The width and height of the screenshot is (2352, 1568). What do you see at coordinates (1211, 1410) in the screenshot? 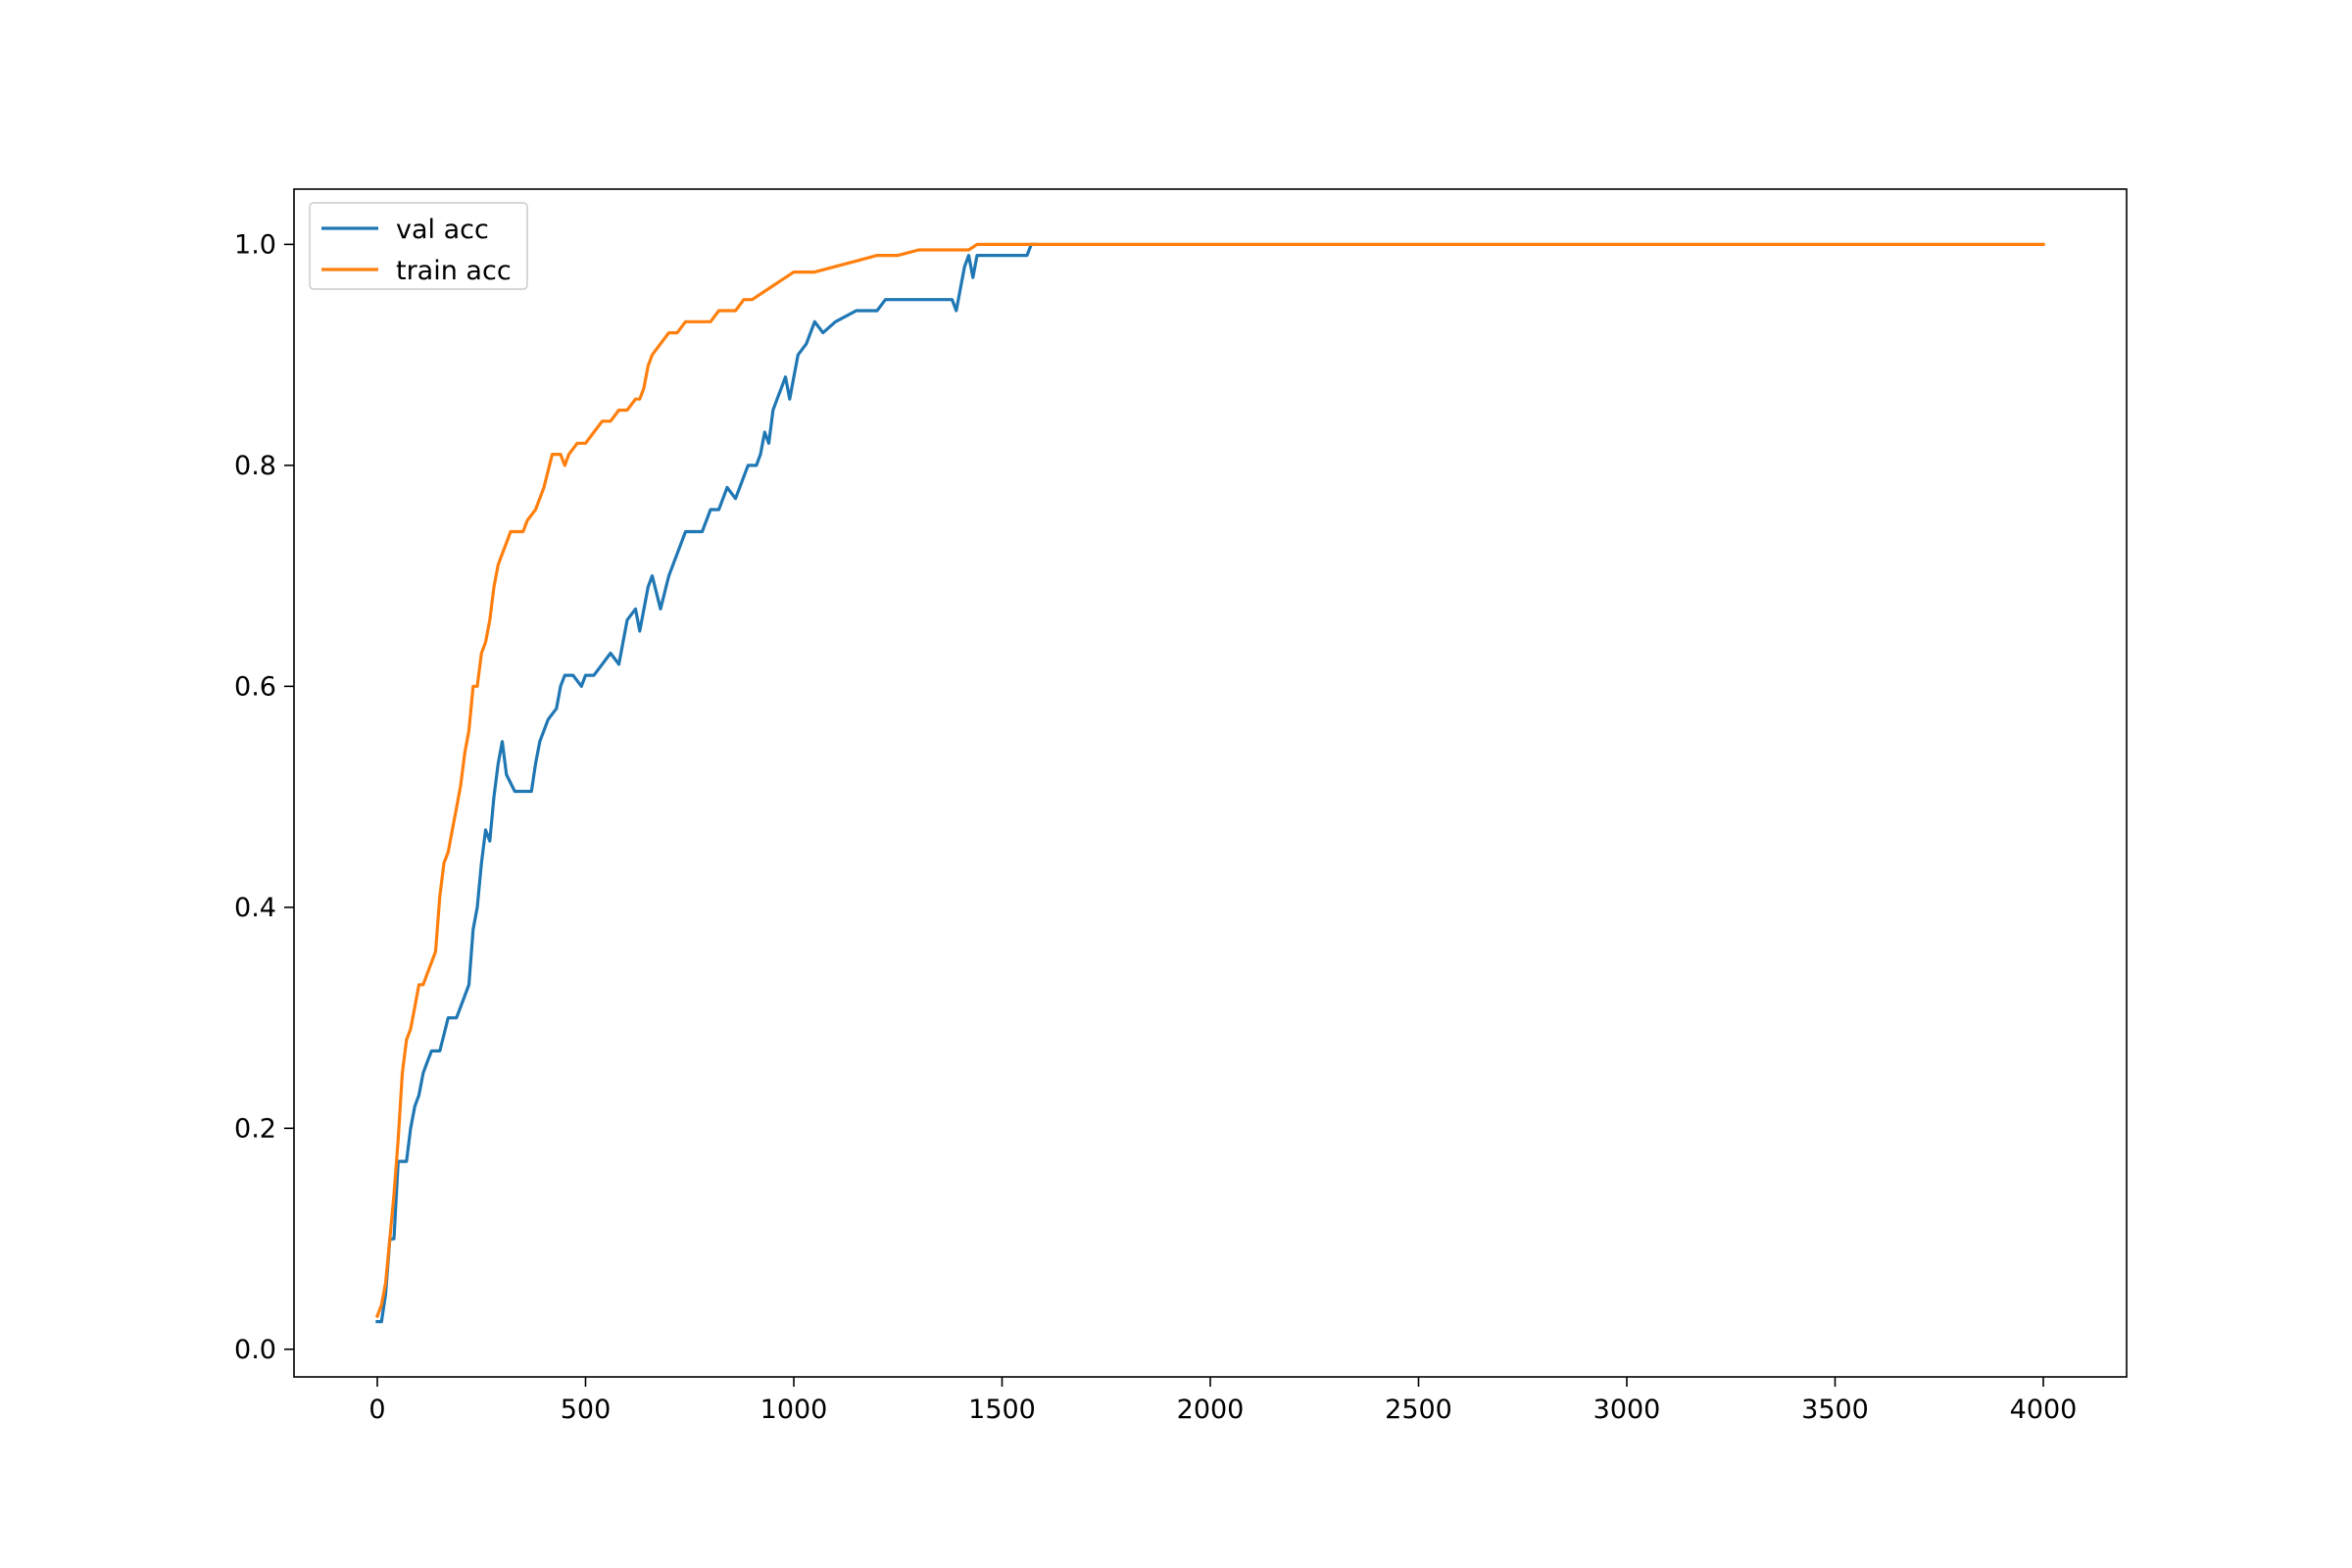
I see `x-tick-label: 2000` at bounding box center [1211, 1410].